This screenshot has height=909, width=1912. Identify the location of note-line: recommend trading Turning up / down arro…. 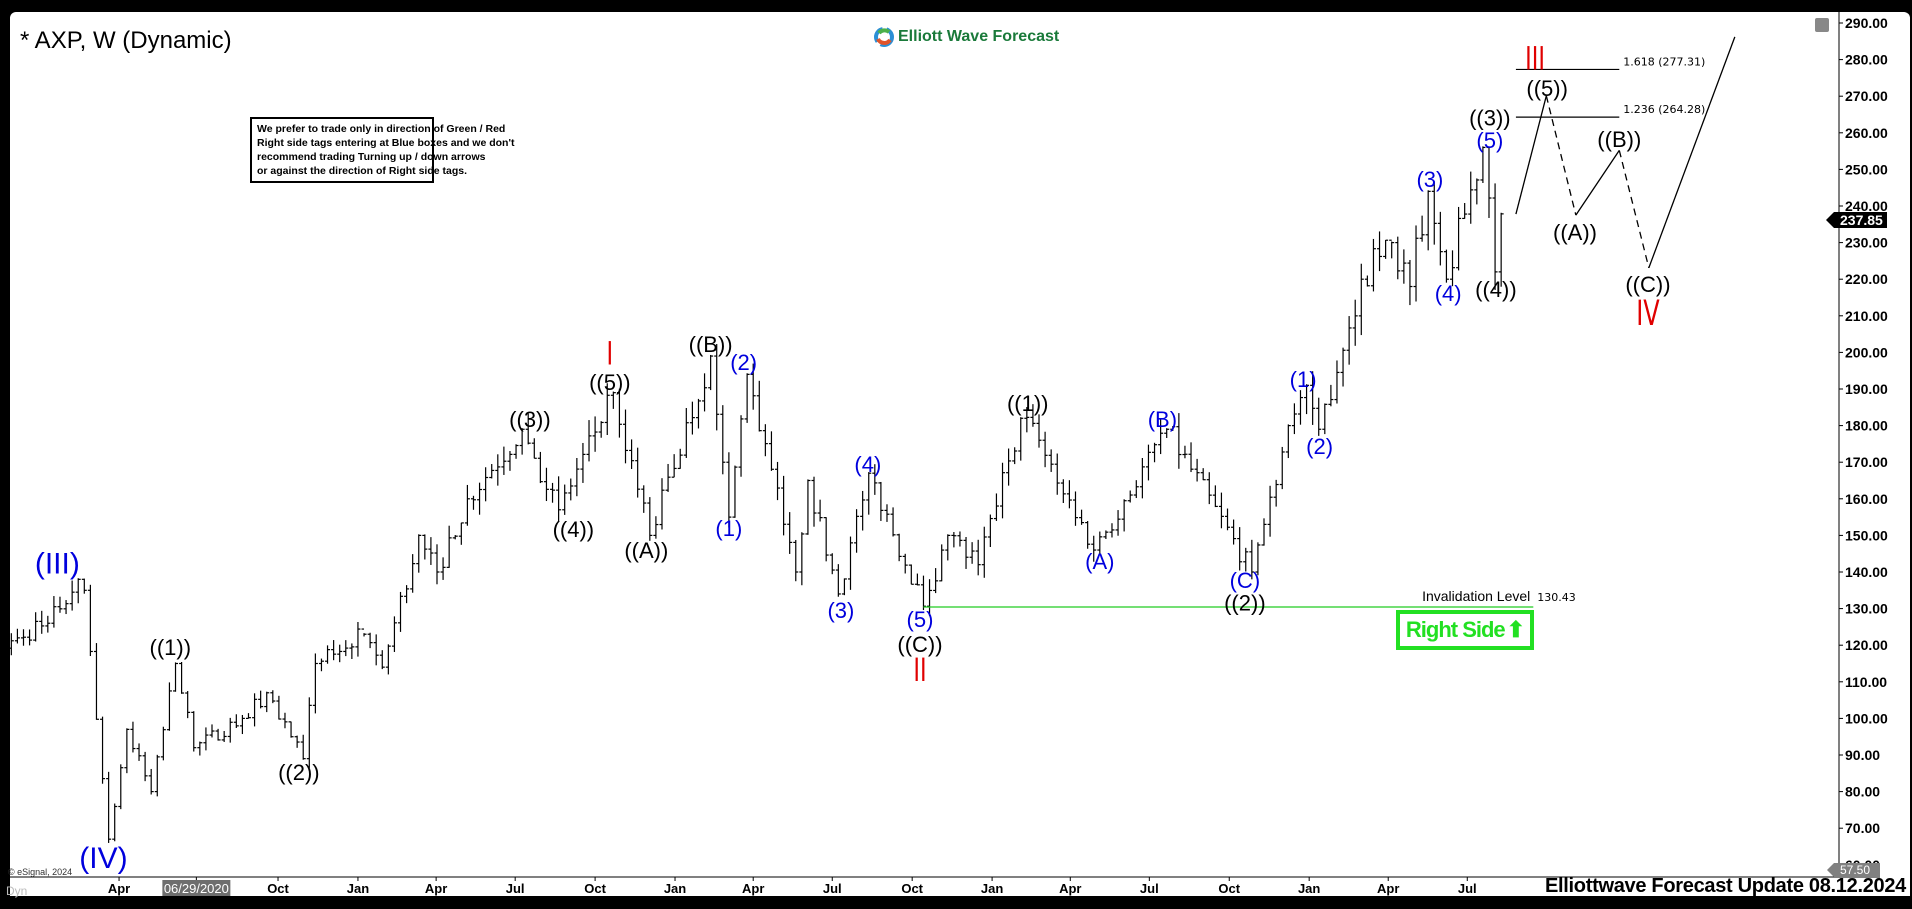
(371, 157).